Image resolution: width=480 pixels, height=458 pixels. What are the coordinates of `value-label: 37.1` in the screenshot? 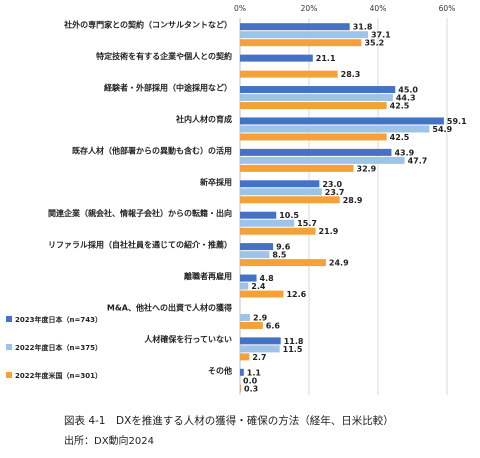 It's located at (381, 35).